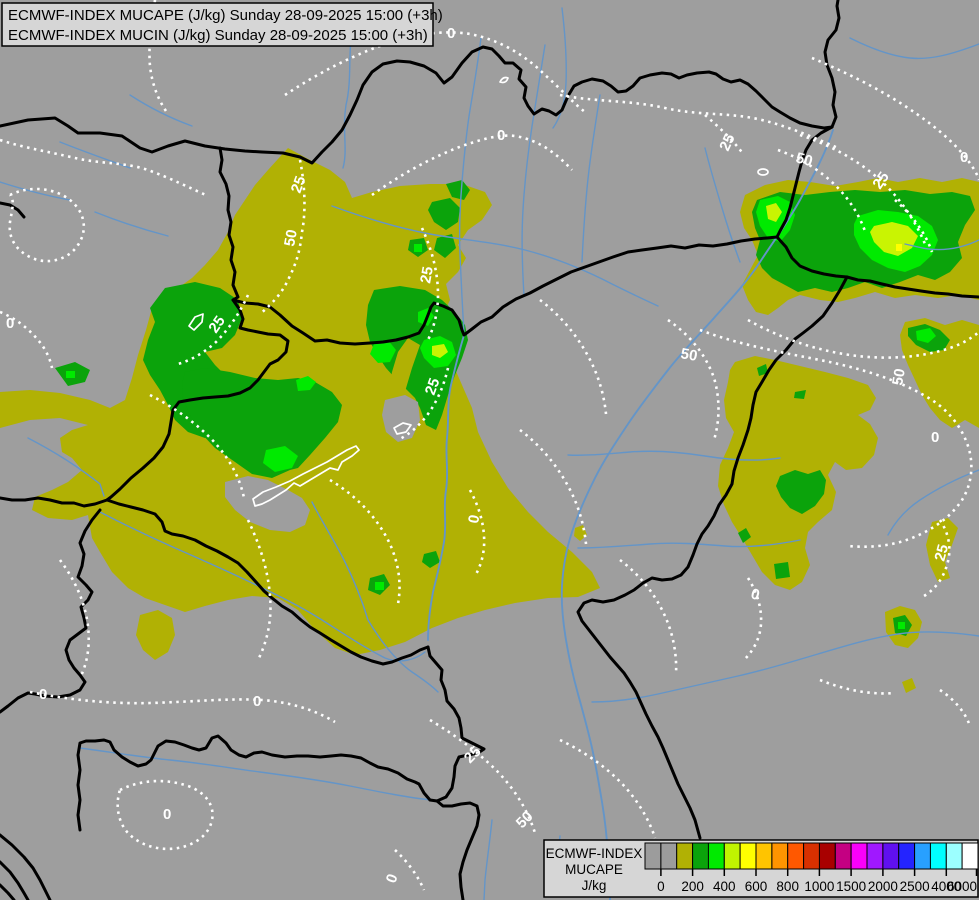  What do you see at coordinates (692, 886) in the screenshot?
I see `svg-text: 200` at bounding box center [692, 886].